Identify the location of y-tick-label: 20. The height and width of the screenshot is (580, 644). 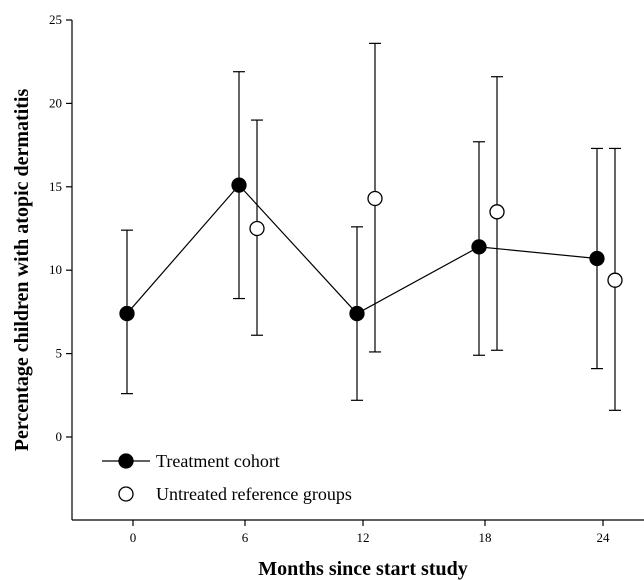
(55, 102).